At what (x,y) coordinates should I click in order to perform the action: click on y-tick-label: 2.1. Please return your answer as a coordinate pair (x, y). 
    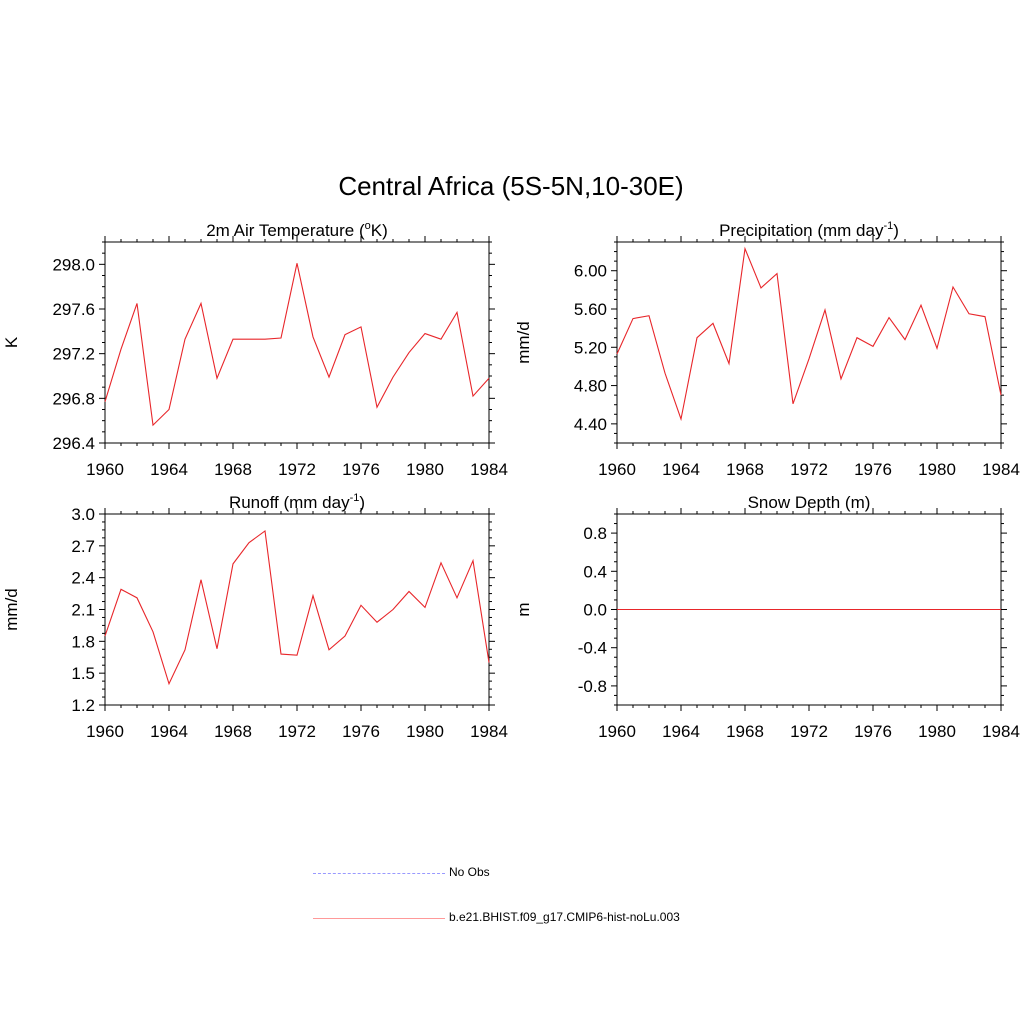
    Looking at the image, I should click on (83, 610).